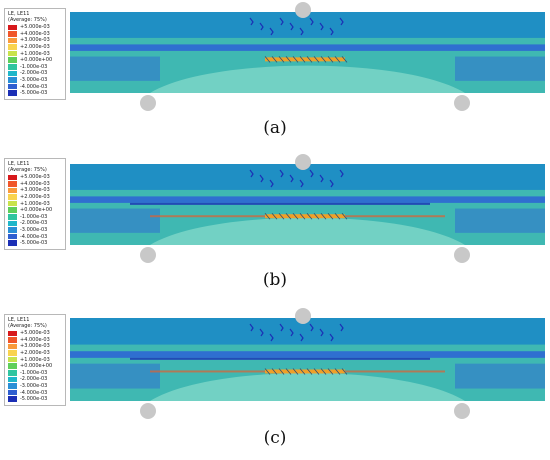  I want to click on legend-label: -4.000e-03, so click(34, 236).